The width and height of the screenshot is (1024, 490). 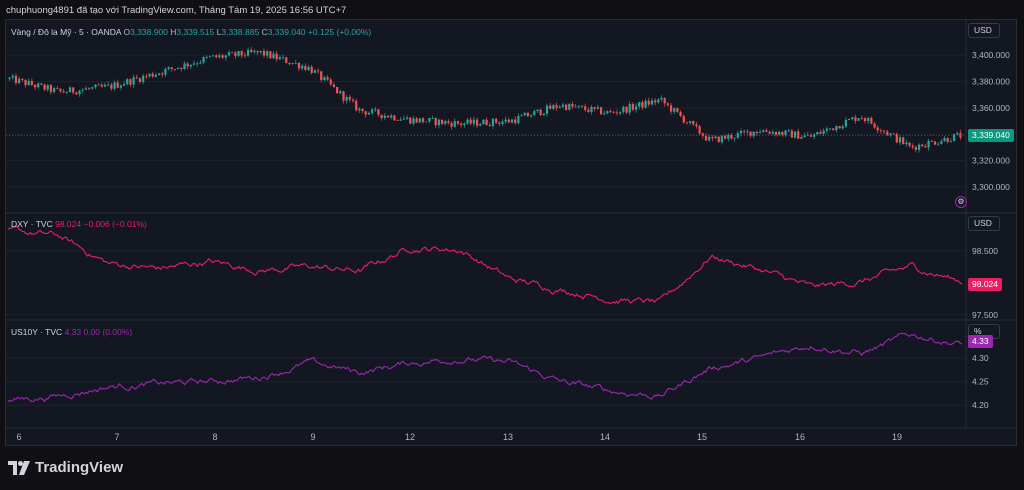 What do you see at coordinates (991, 135) in the screenshot?
I see `gold-last-price-tag: 3,339.040` at bounding box center [991, 135].